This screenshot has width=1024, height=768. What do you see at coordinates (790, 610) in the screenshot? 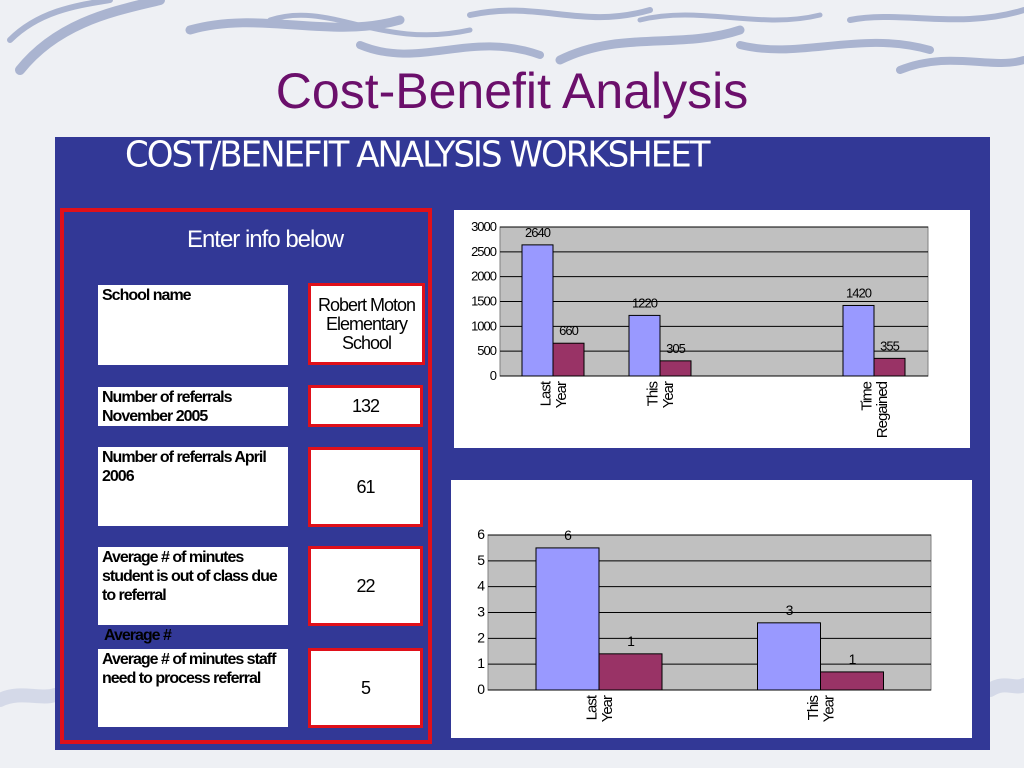
I see `data-label: 3` at bounding box center [790, 610].